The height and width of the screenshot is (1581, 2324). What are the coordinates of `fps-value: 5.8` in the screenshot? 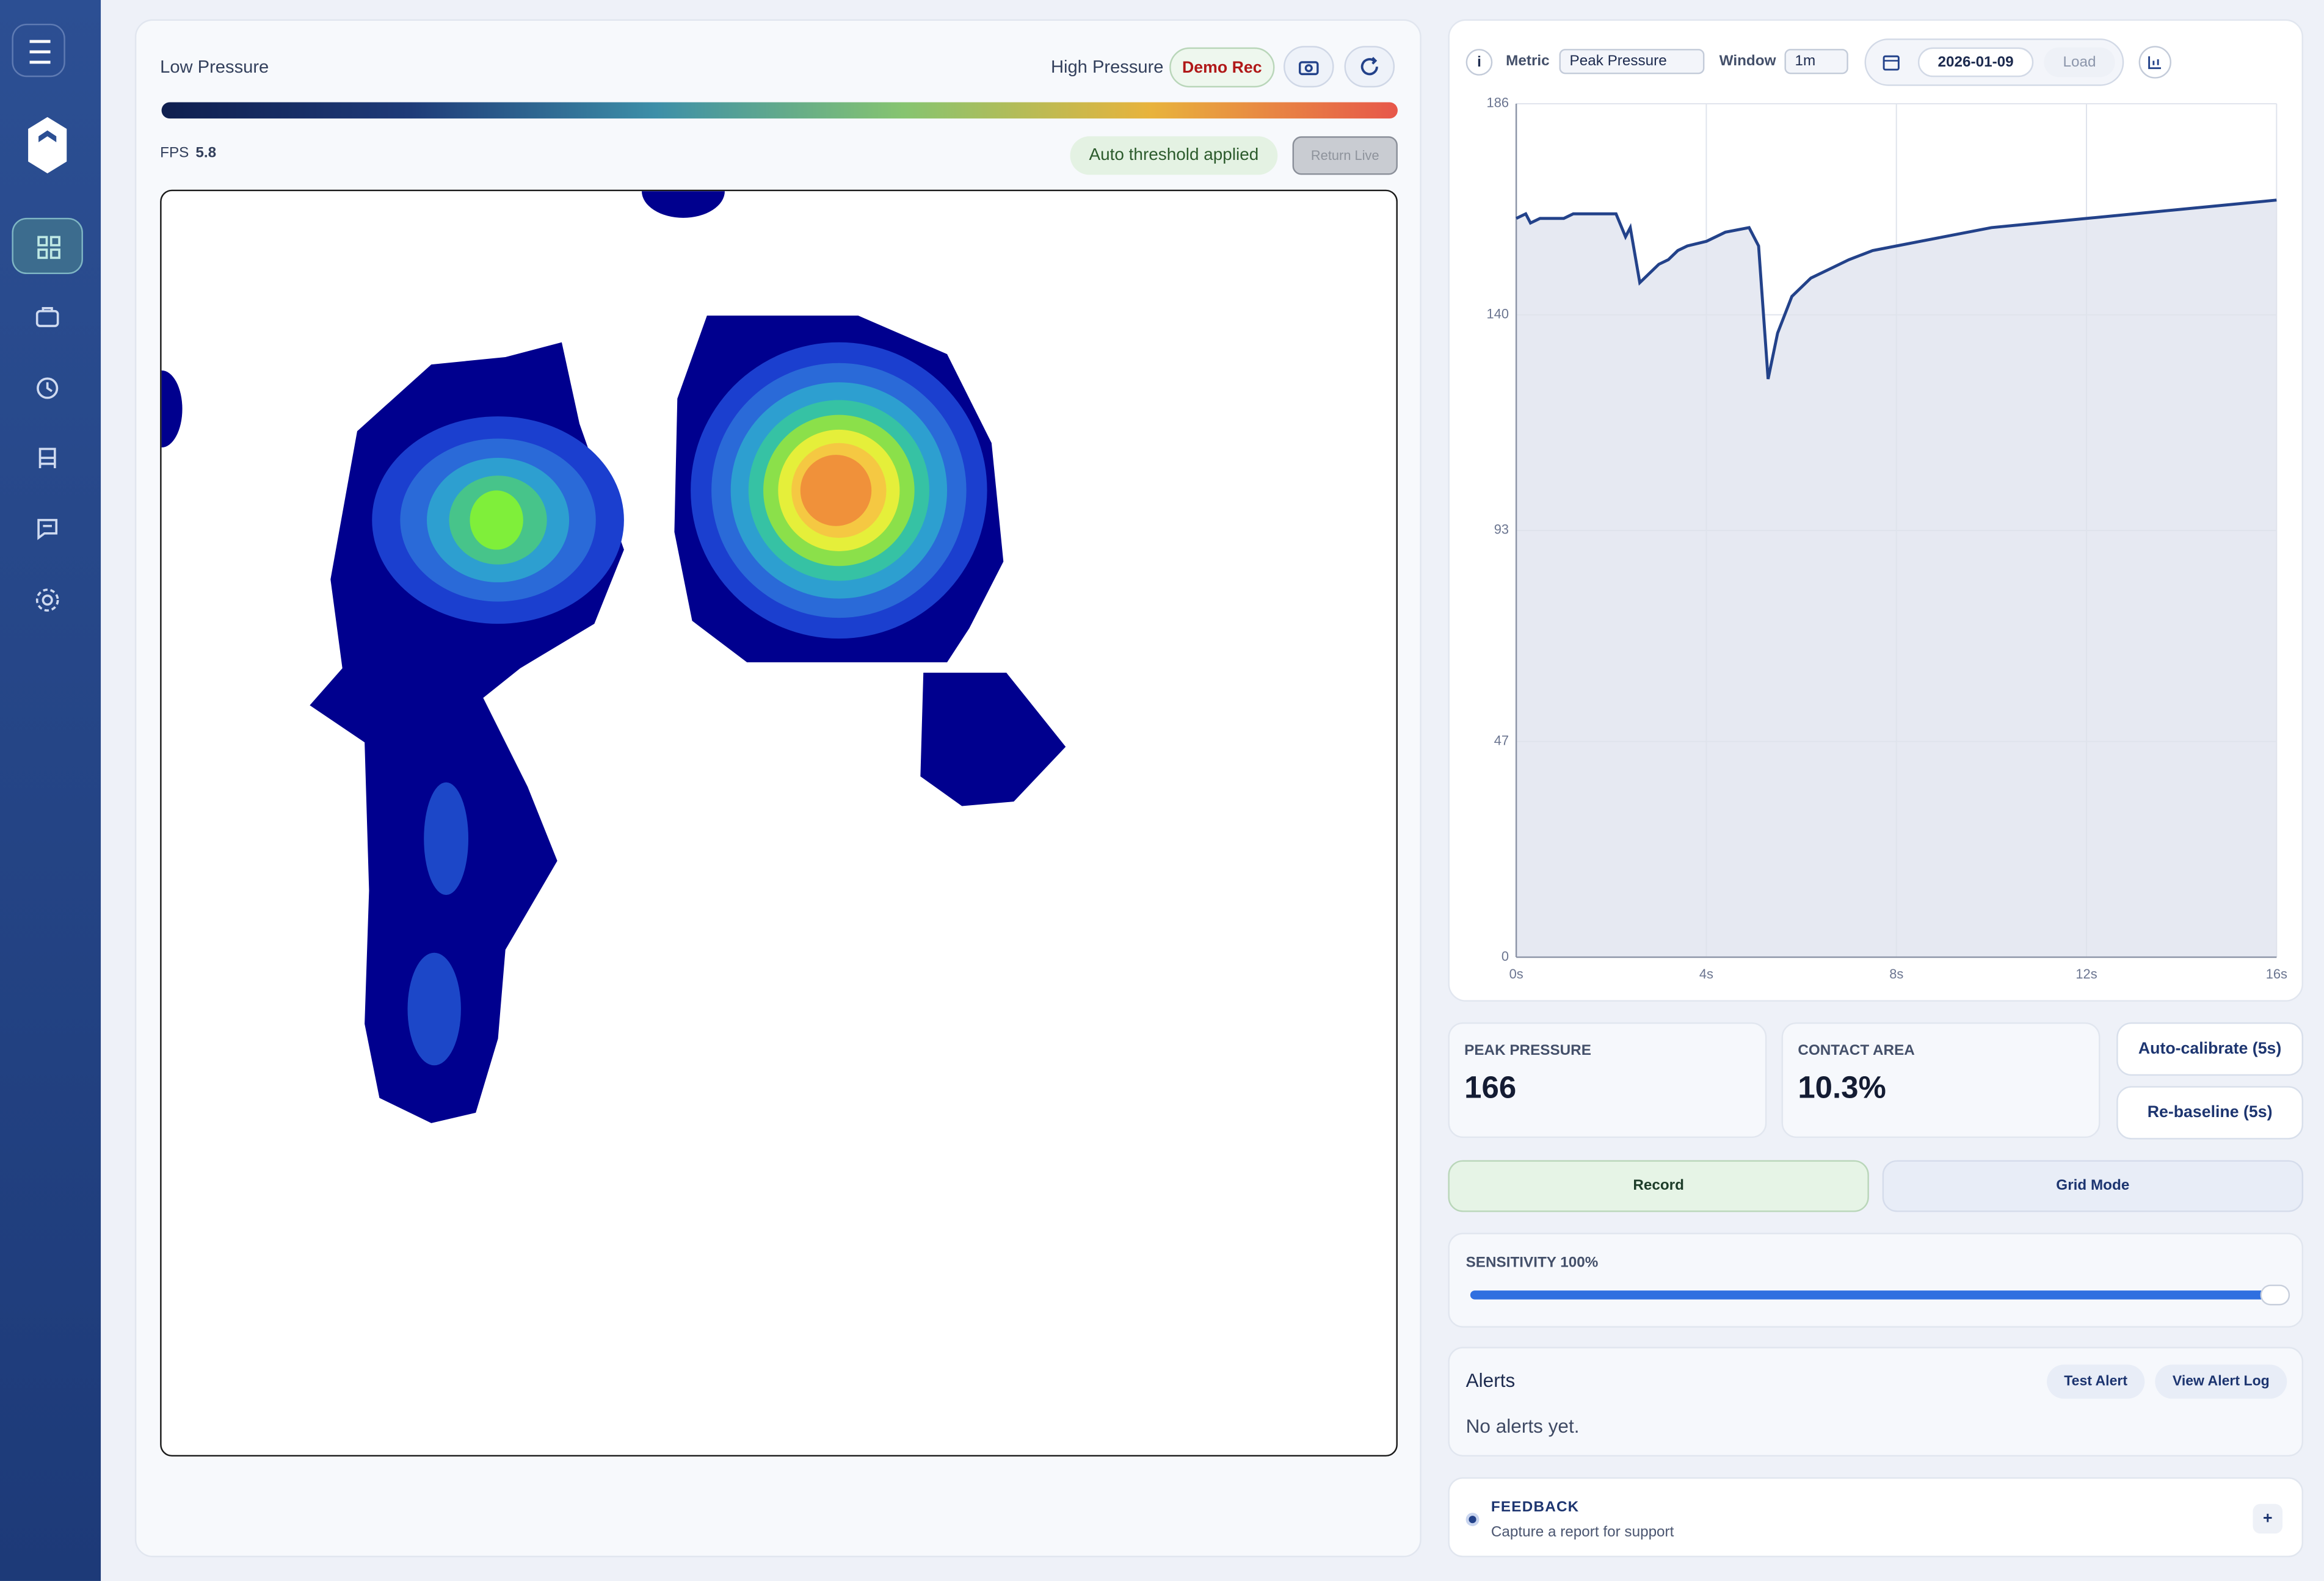 It's located at (206, 153).